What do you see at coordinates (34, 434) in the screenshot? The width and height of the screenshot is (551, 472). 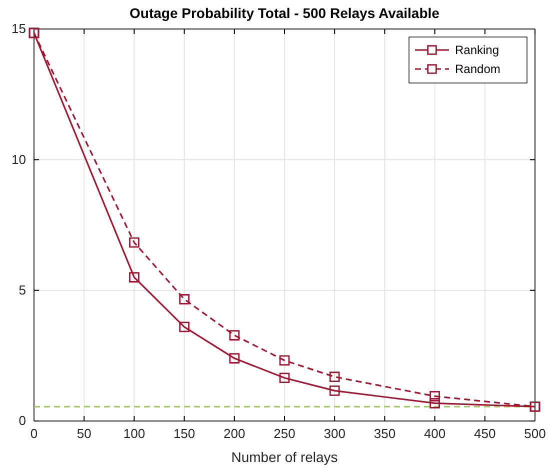 I see `x-tick-label: 0` at bounding box center [34, 434].